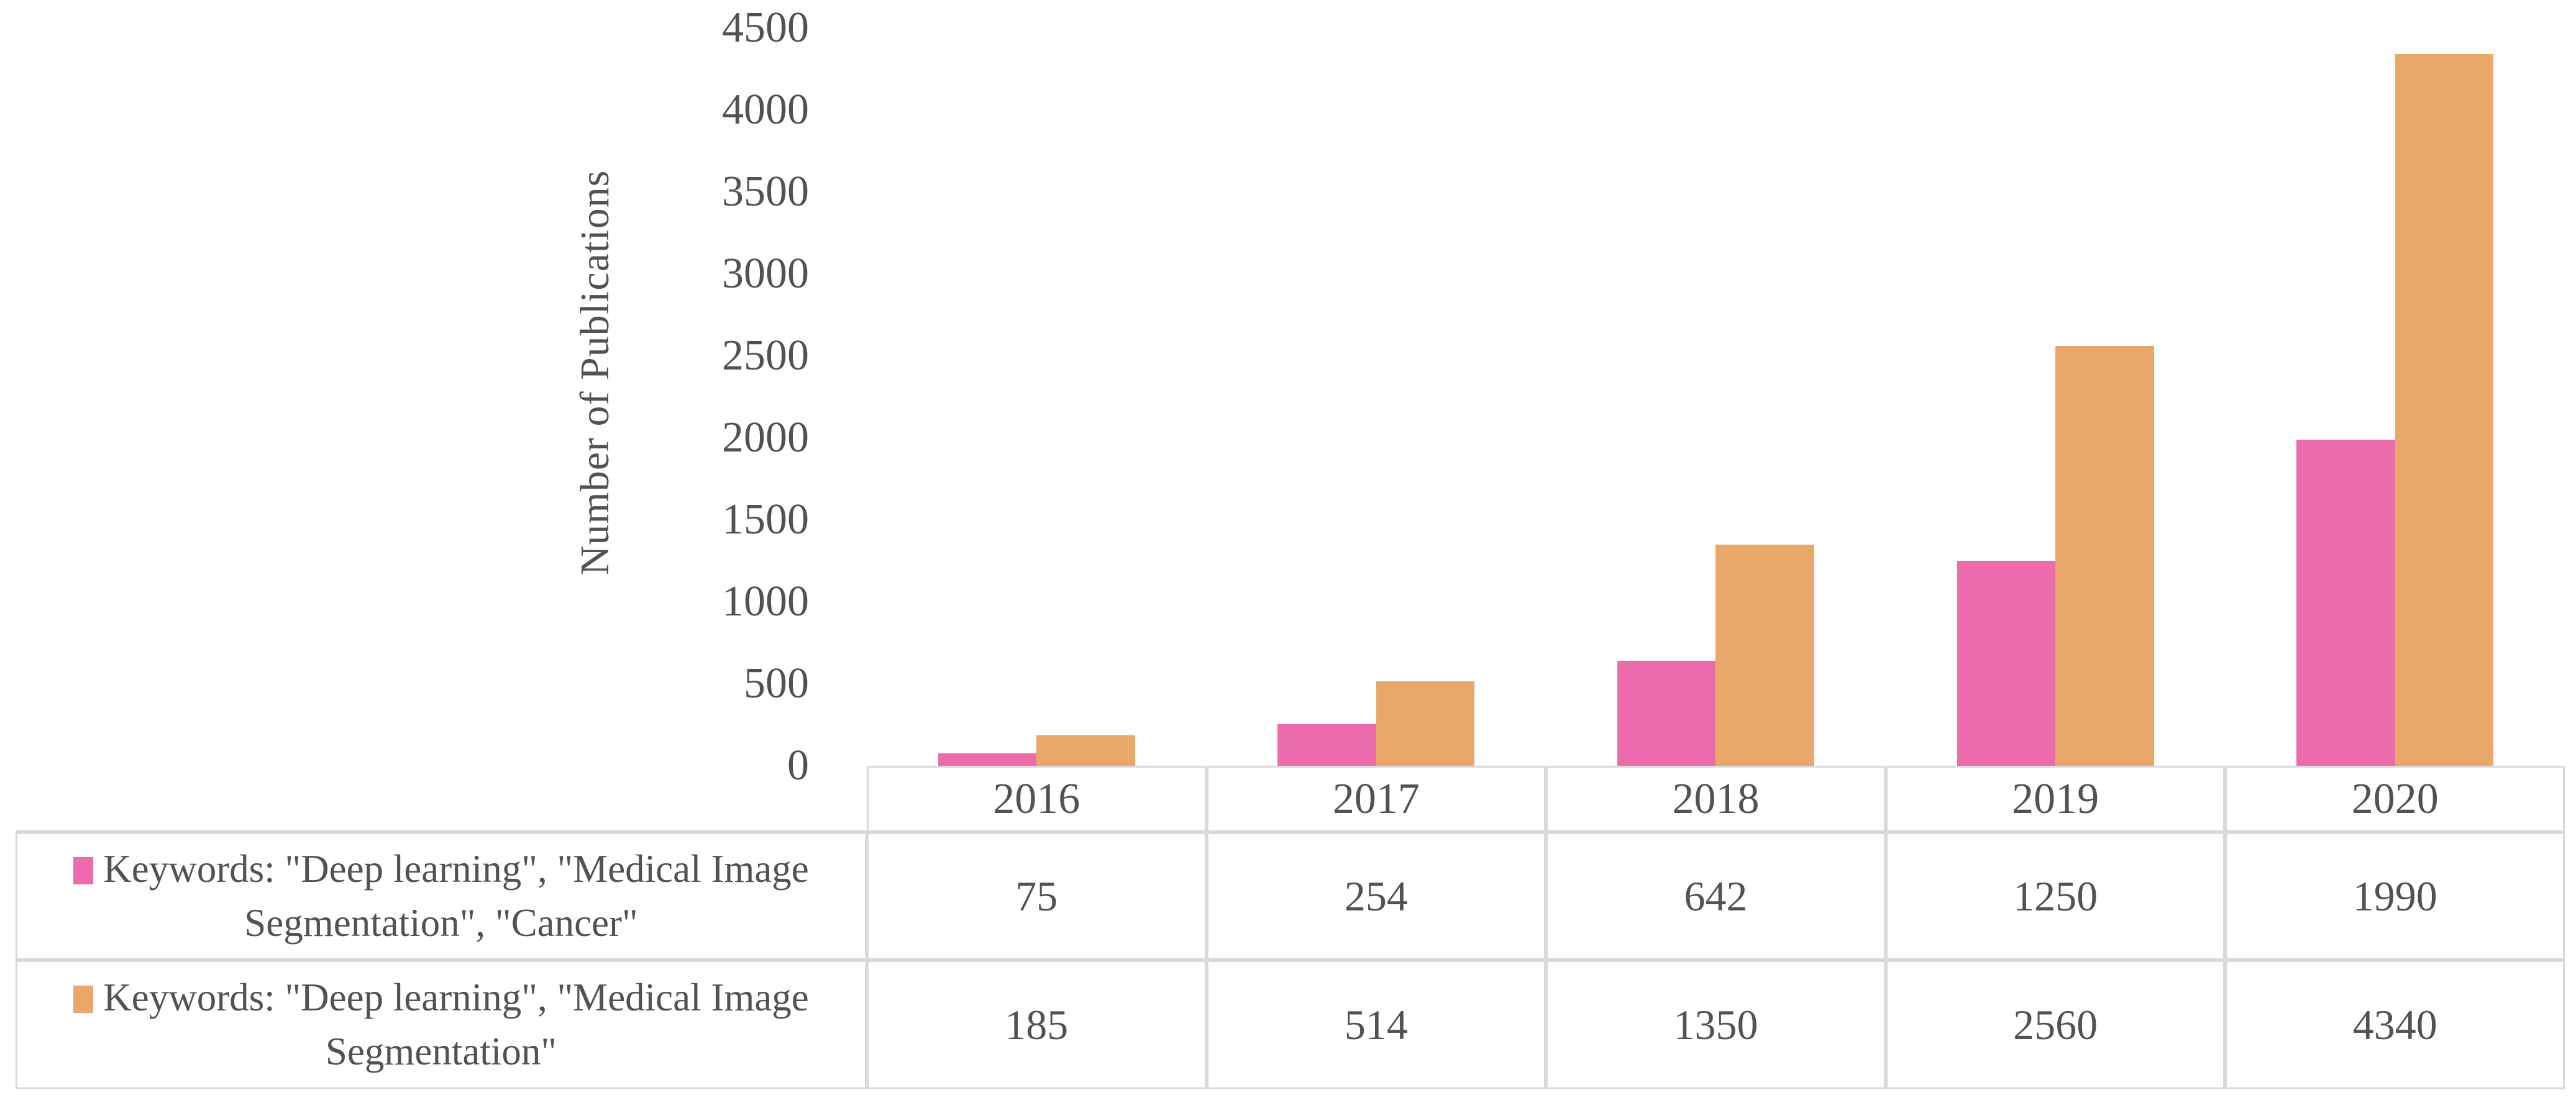 Image resolution: width=2576 pixels, height=1098 pixels. Describe the element at coordinates (765, 356) in the screenshot. I see `y-tick-label-2500: 2500` at that location.